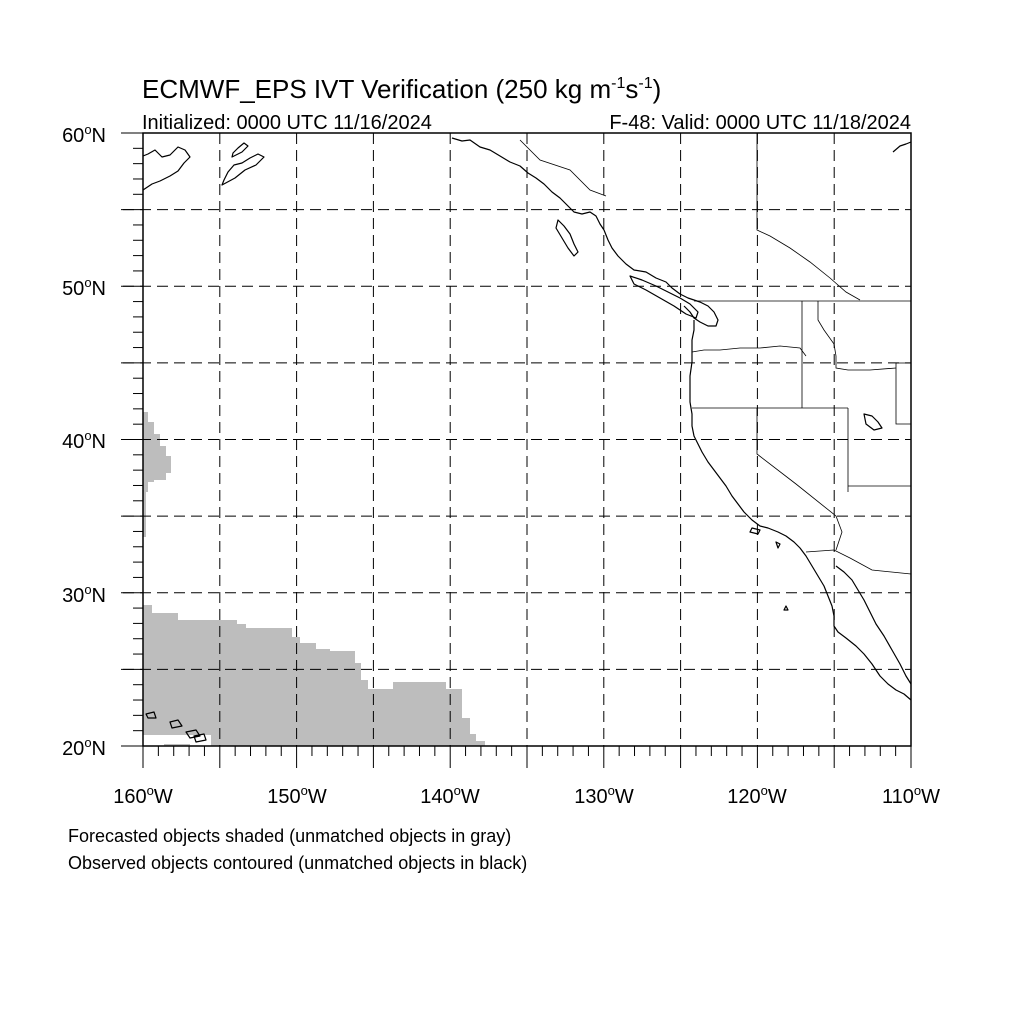  Describe the element at coordinates (911, 795) in the screenshot. I see `lon-label-110w: 110oW` at that location.